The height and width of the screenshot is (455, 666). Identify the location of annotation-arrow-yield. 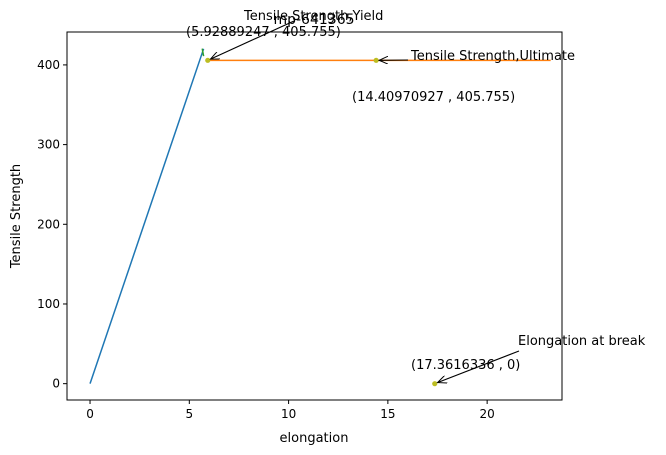
(252, 39).